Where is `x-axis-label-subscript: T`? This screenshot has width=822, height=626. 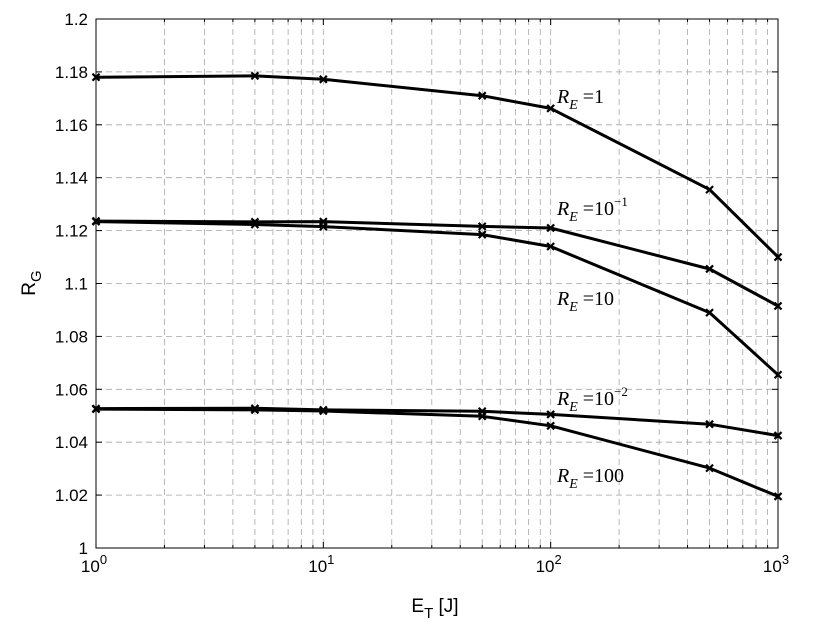 x-axis-label-subscript: T is located at coordinates (428, 613).